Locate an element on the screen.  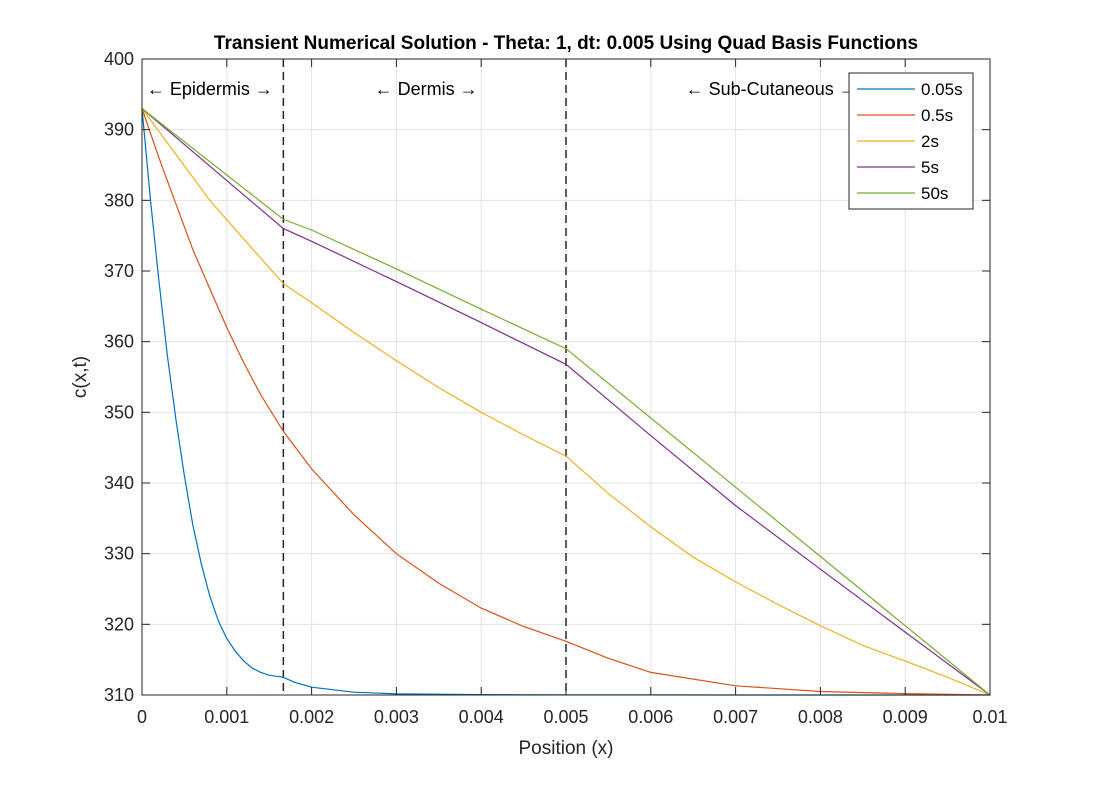
x-tick-label: 0.01 is located at coordinates (989, 717).